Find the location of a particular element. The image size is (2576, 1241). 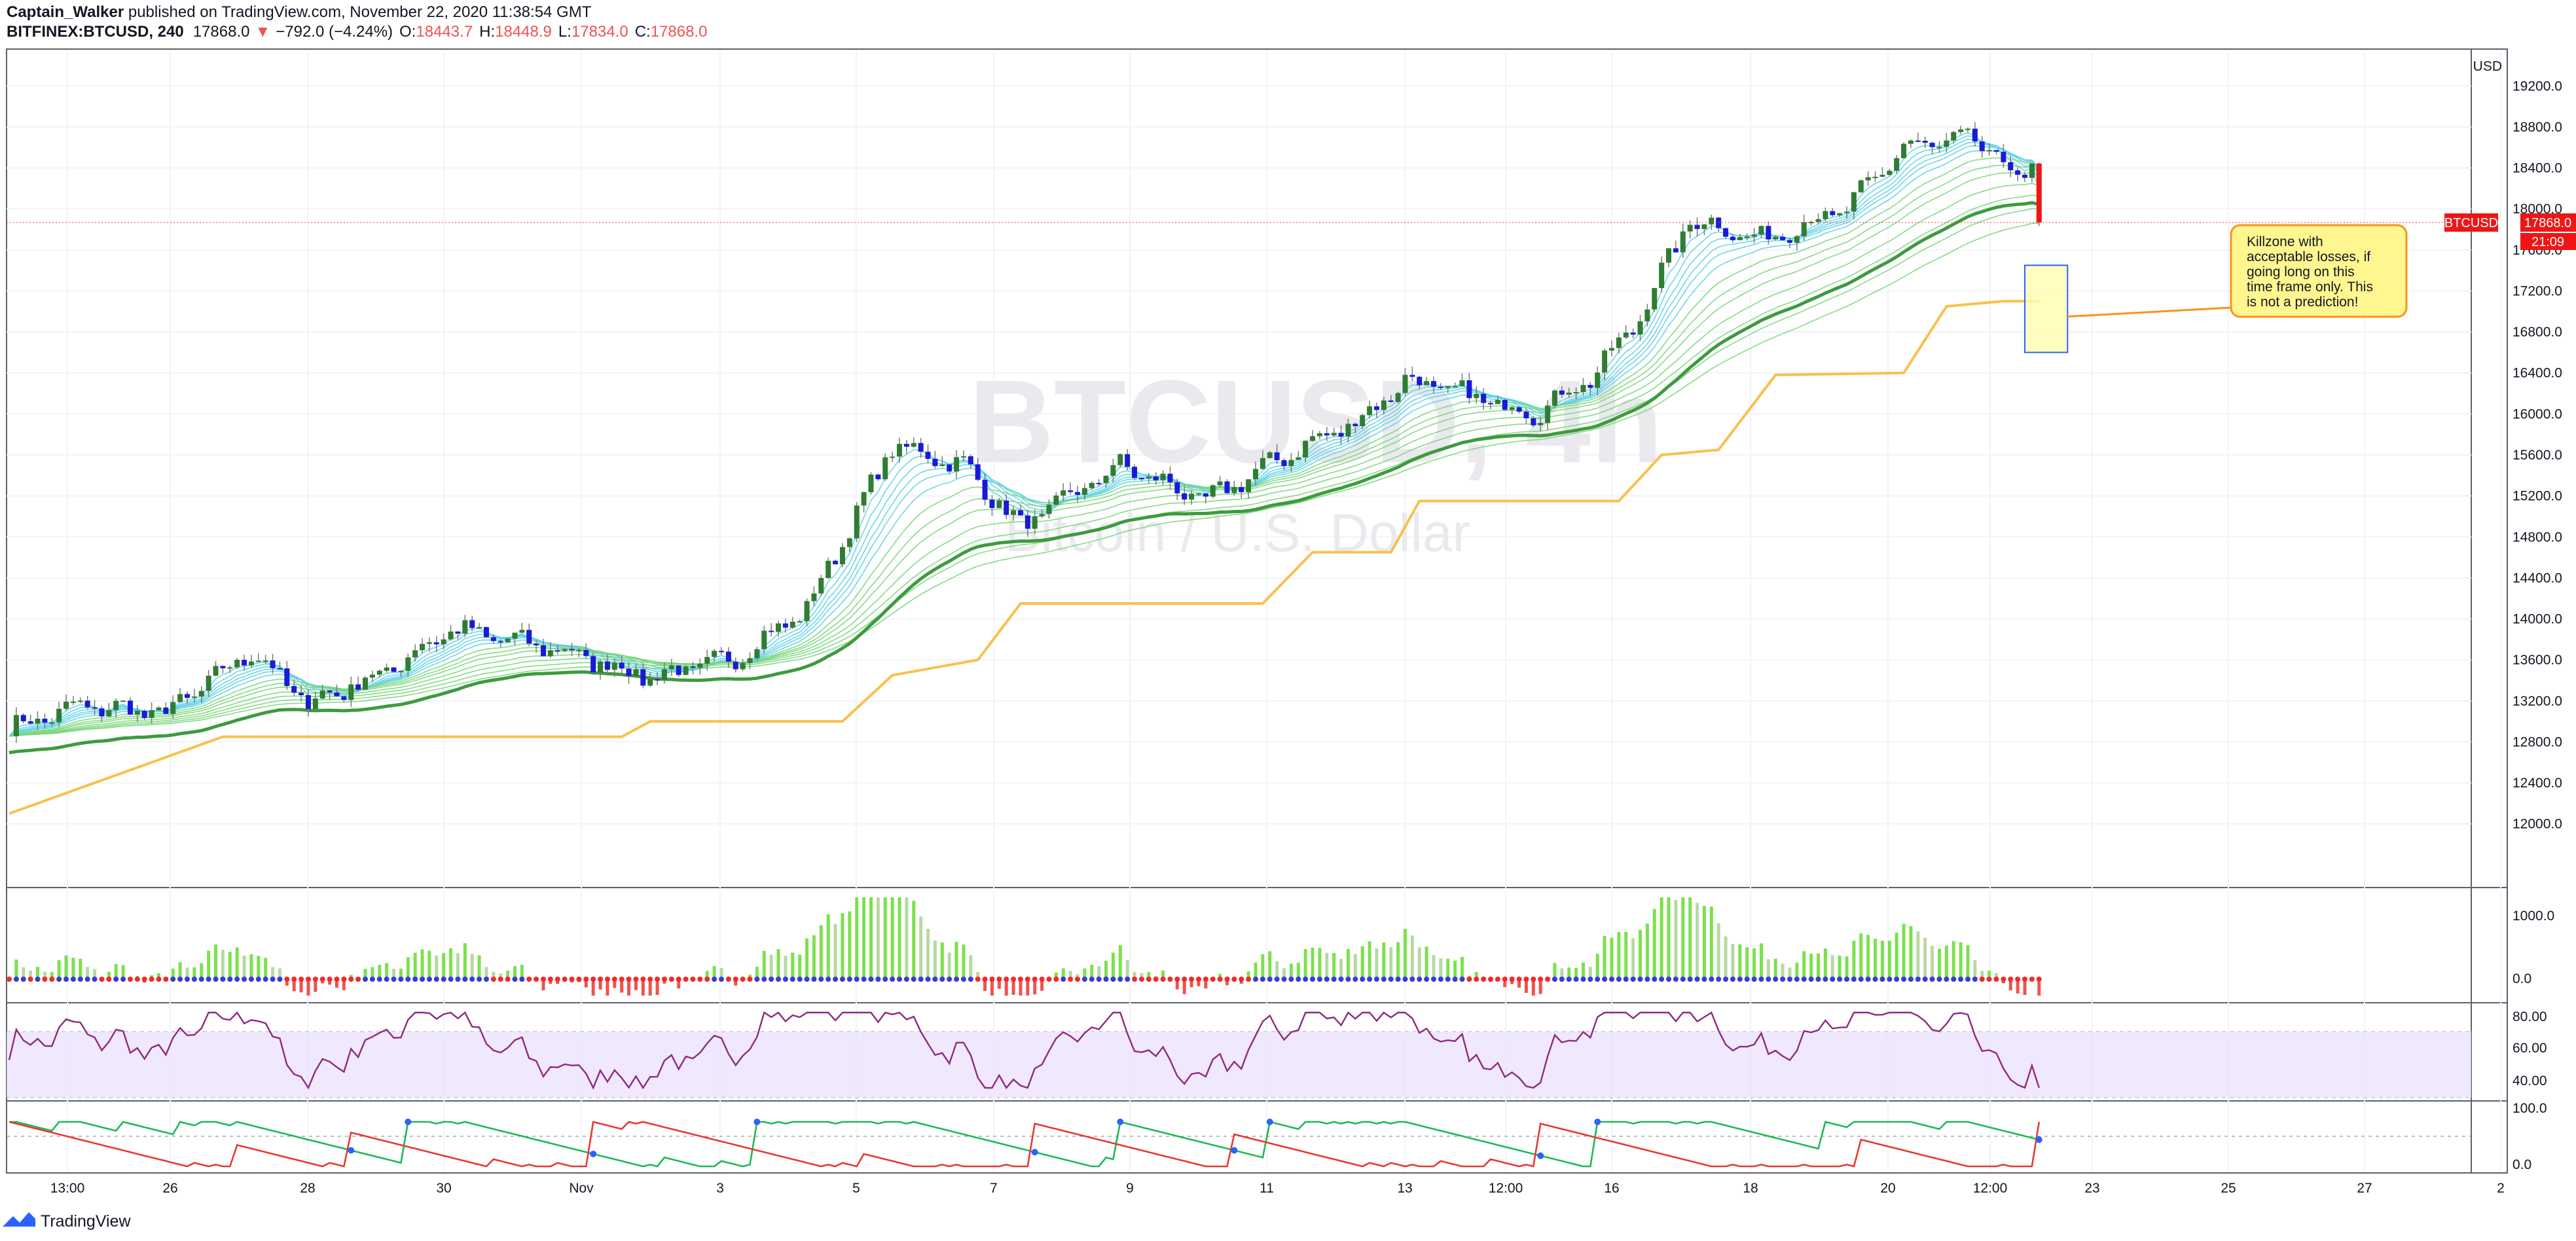

aroon-up-line is located at coordinates (1024, 1144).